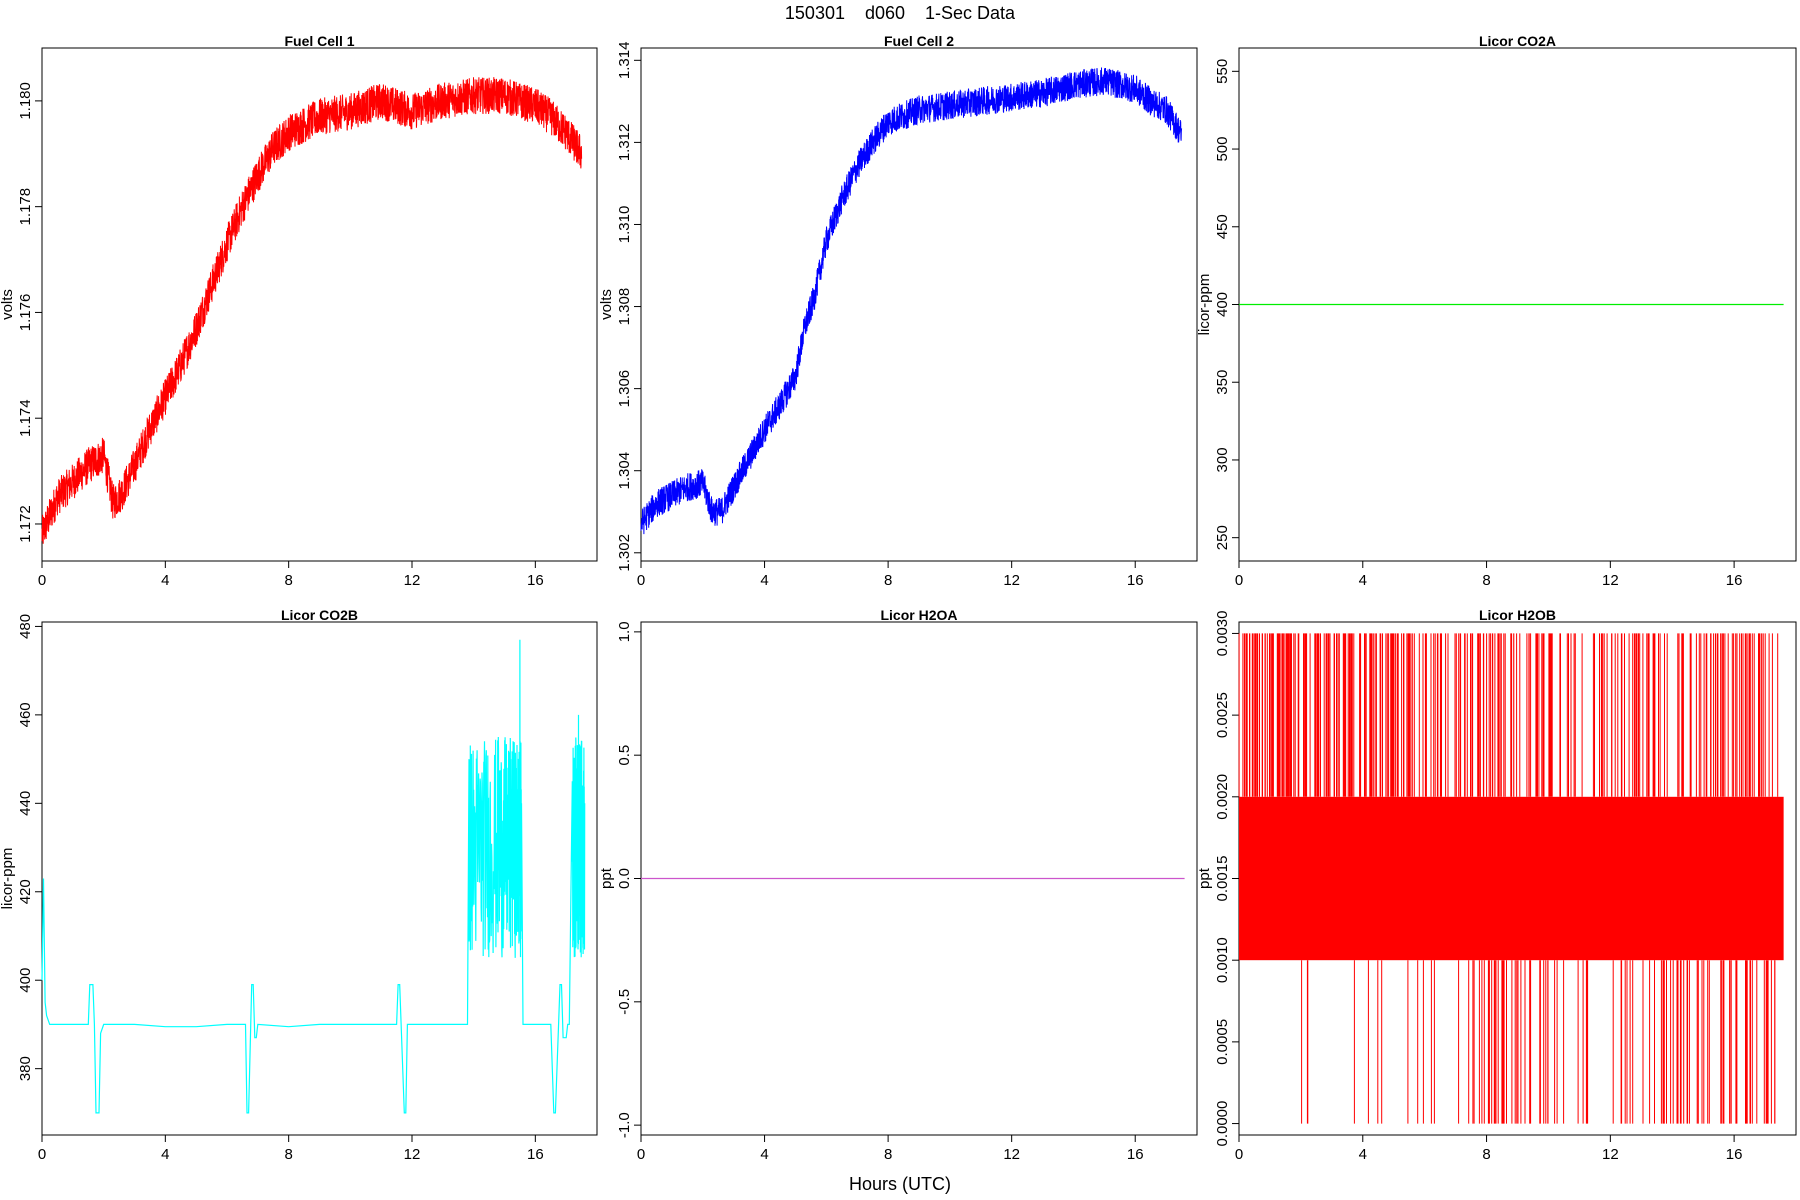 The width and height of the screenshot is (1800, 1200). I want to click on y-tick-label: 0.5, so click(624, 755).